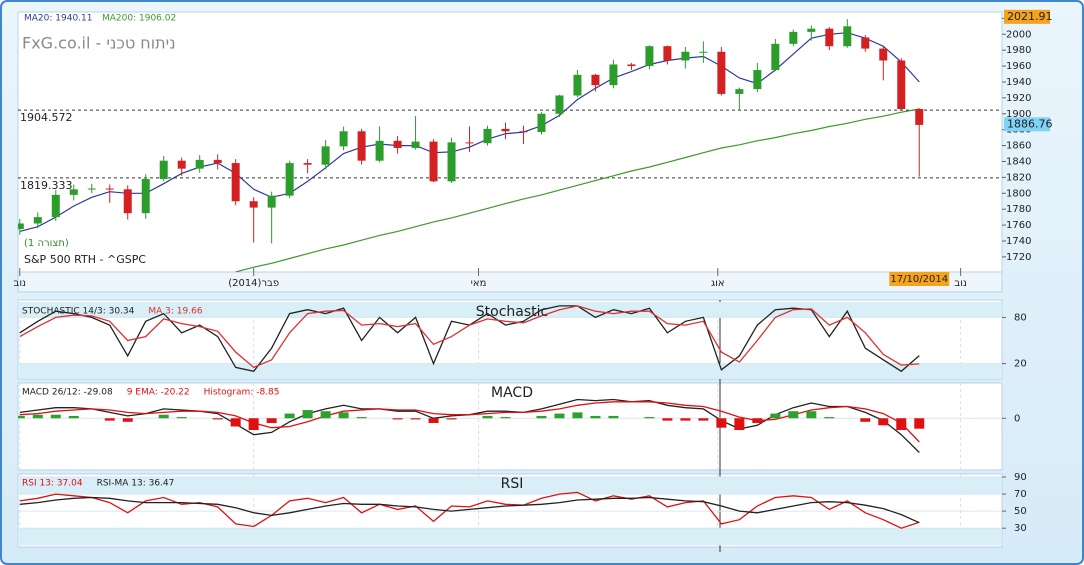  Describe the element at coordinates (479, 283) in the screenshot. I see `x-tick-label: מאי` at that location.